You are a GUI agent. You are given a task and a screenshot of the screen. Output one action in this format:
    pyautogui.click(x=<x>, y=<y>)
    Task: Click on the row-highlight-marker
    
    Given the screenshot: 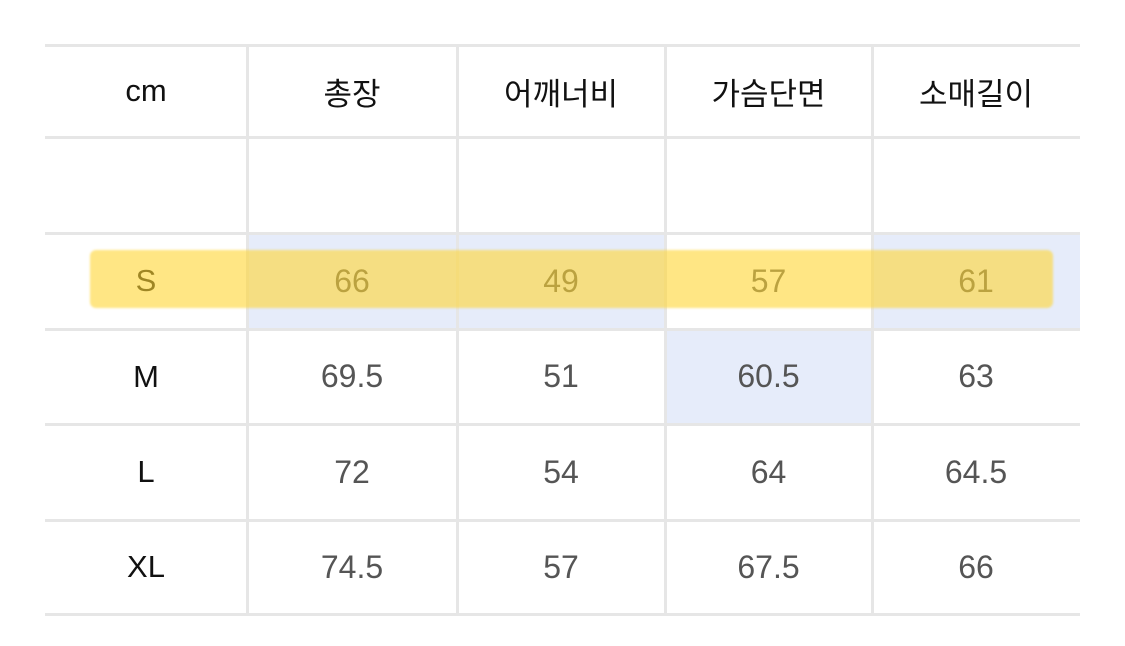 What is the action you would take?
    pyautogui.click(x=571, y=279)
    